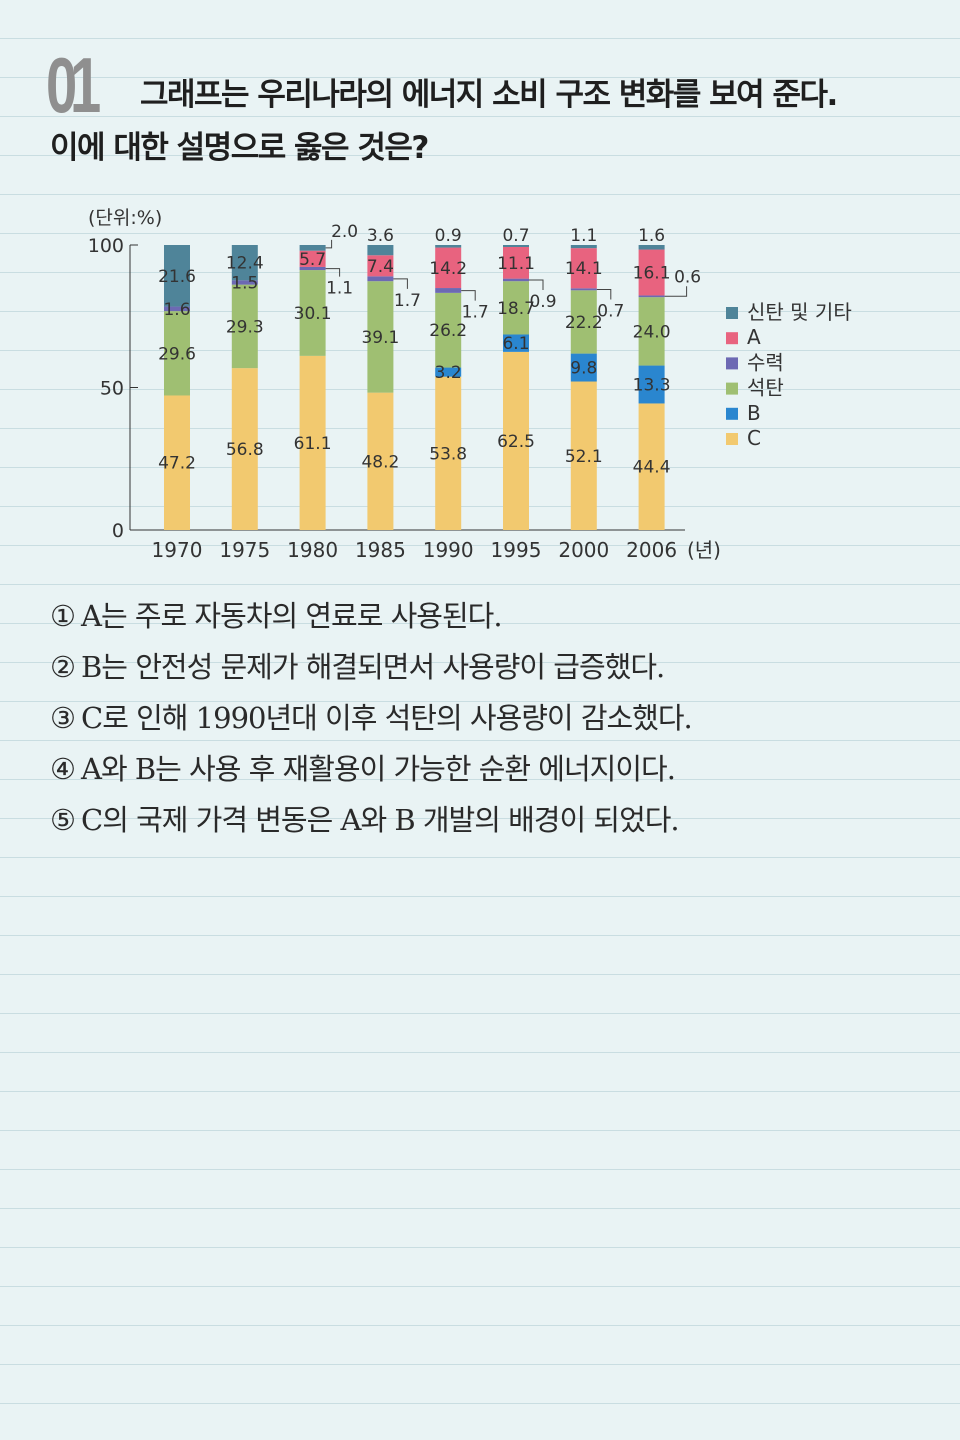 The image size is (960, 1440). Describe the element at coordinates (490, 825) in the screenshot. I see `choice-5: ⑤ C의 국제 가격 변동은 A와 B 개발의 배경이 되었다.` at that location.